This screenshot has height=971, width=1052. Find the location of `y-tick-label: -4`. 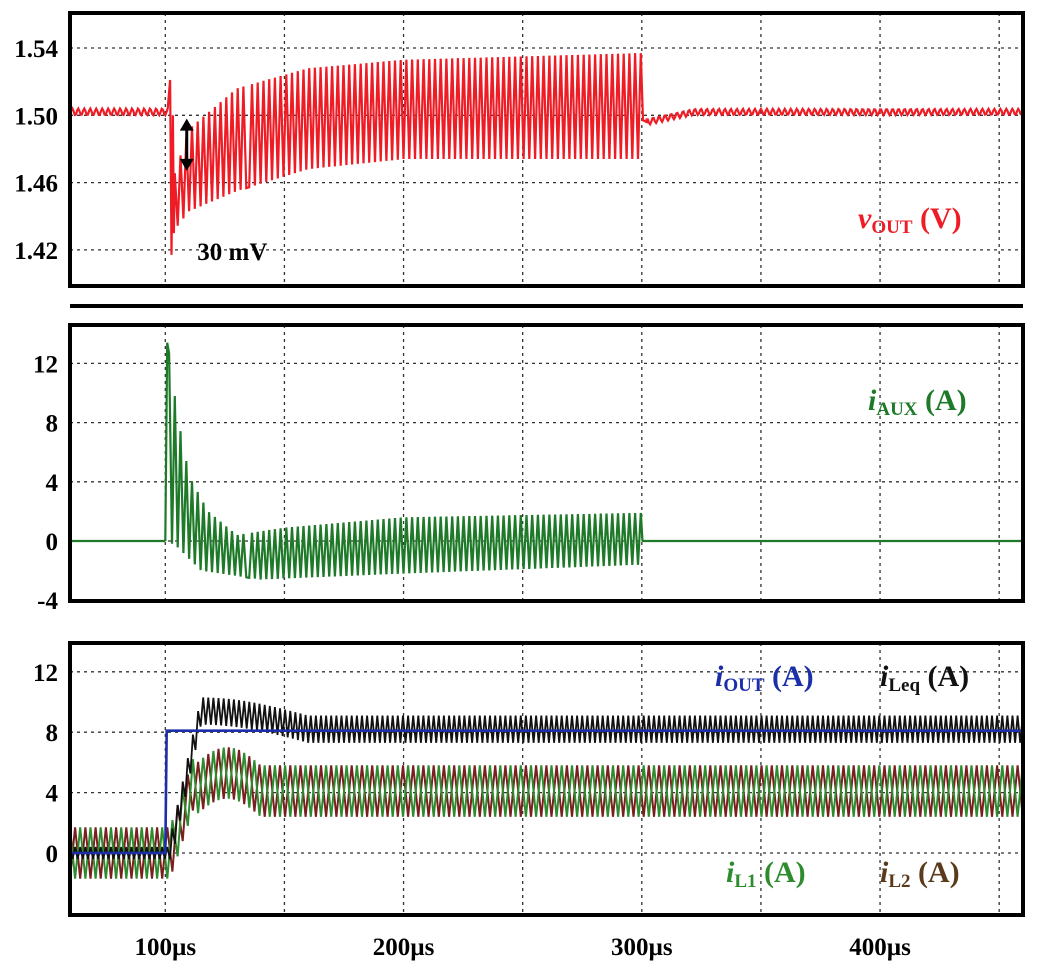

y-tick-label: -4 is located at coordinates (47, 601).